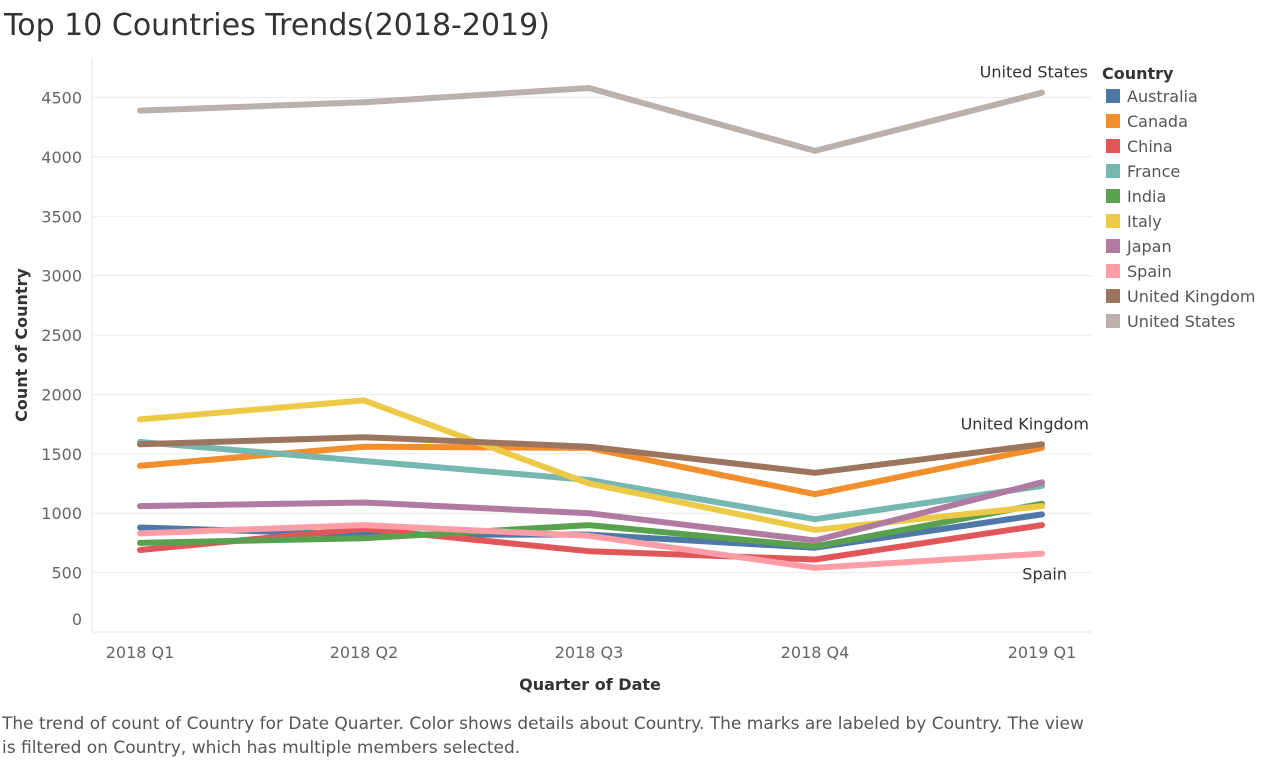 The width and height of the screenshot is (1268, 760). Describe the element at coordinates (61, 276) in the screenshot. I see `y-tick-label: 3000` at that location.